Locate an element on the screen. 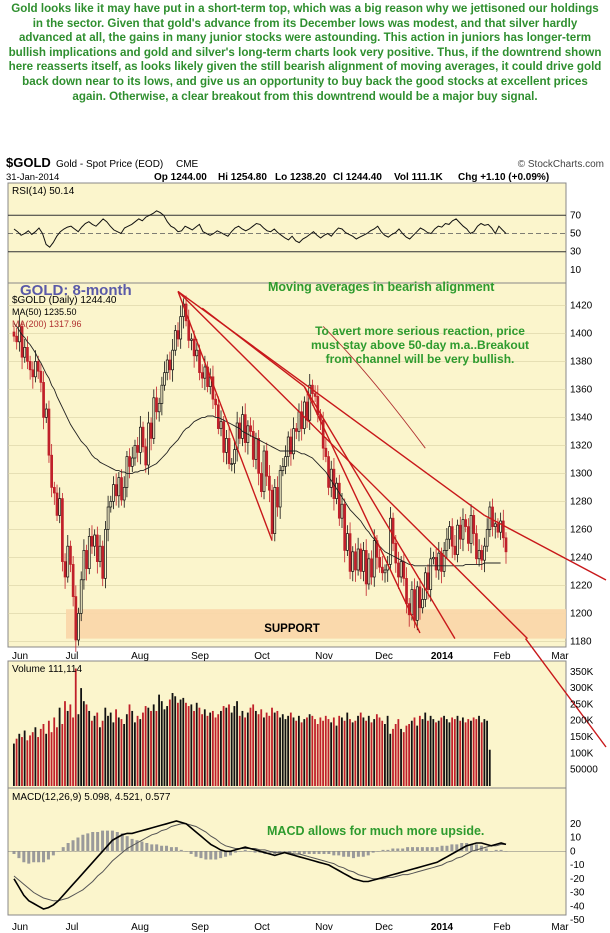 This screenshot has height=933, width=610. rsi-panel is located at coordinates (287, 233).